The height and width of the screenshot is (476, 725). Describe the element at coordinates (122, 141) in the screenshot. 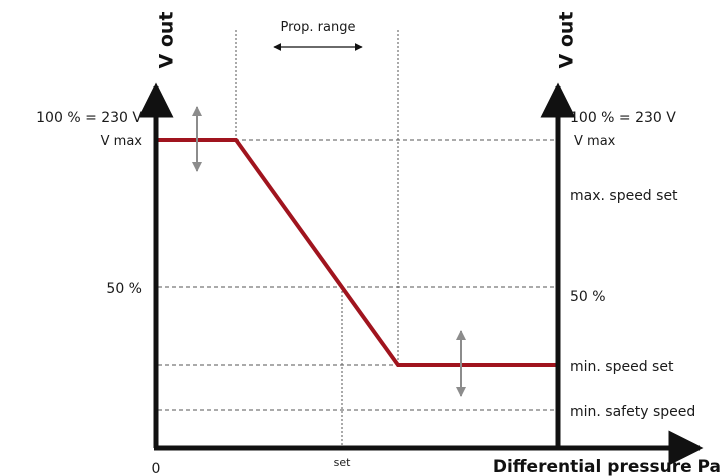

I see `left-vmax-label: V max` at that location.